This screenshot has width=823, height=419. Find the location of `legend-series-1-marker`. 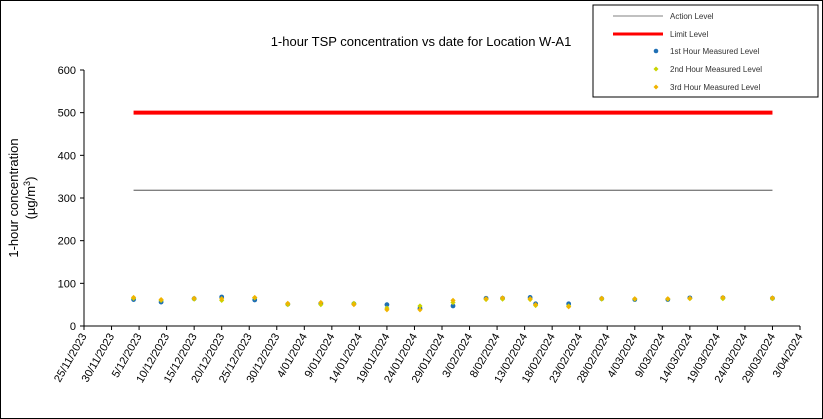

legend-series-1-marker is located at coordinates (656, 51).